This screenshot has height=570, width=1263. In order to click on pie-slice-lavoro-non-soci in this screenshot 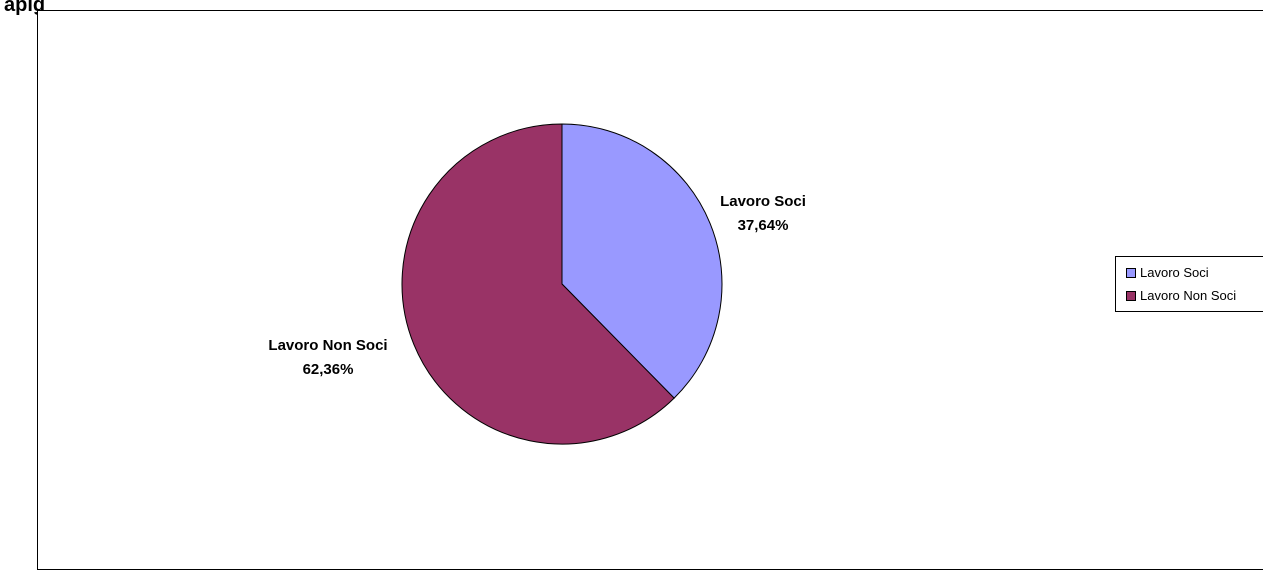, I will do `click(538, 284)`.